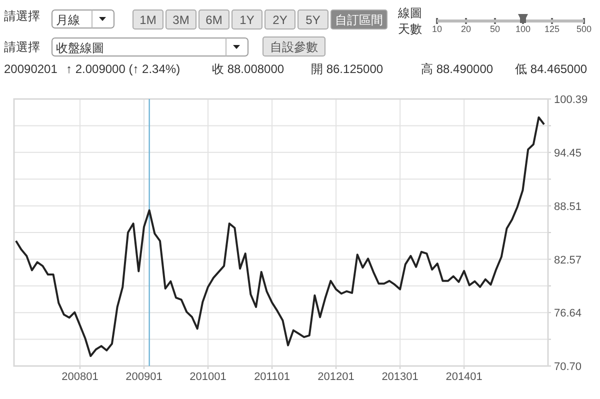 Image resolution: width=600 pixels, height=399 pixels. I want to click on x-tick-label: 201101, so click(272, 377).